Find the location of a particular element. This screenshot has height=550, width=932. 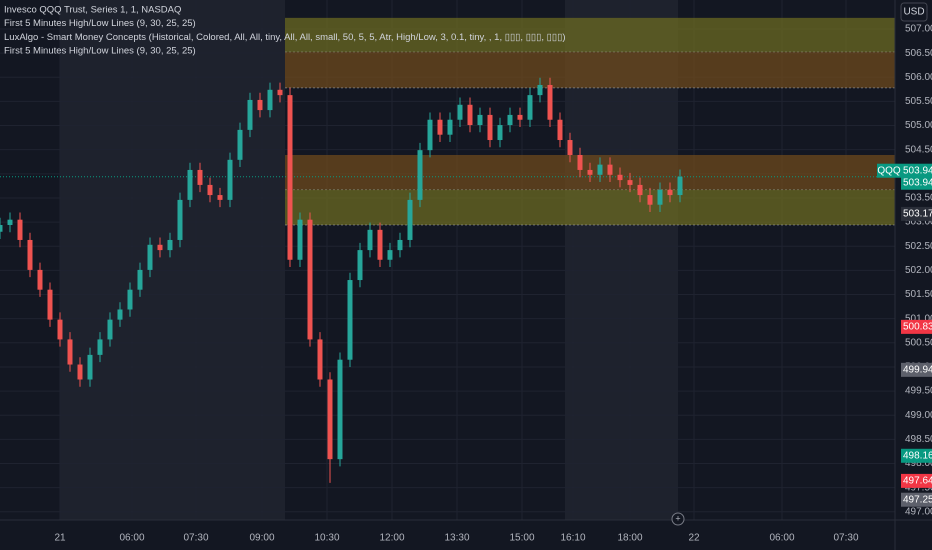

symbol-tag: QQQ is located at coordinates (889, 170).